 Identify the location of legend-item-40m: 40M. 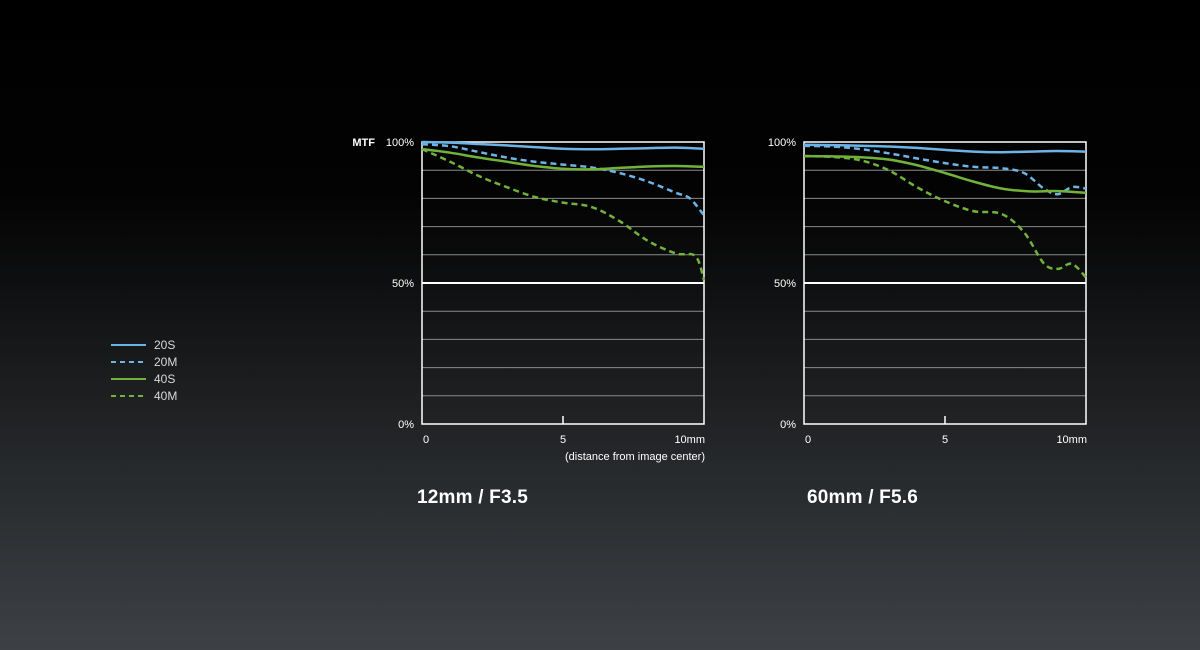
(171, 395).